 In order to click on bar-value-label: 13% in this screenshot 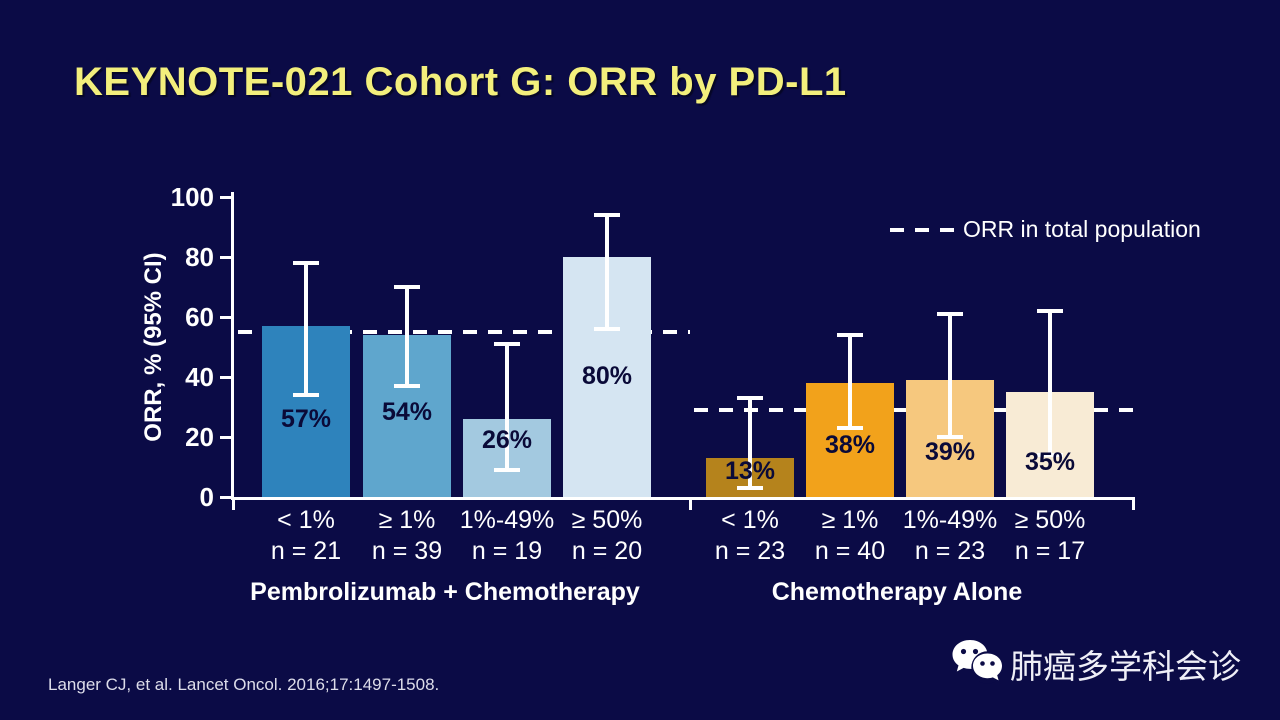, I will do `click(750, 470)`.